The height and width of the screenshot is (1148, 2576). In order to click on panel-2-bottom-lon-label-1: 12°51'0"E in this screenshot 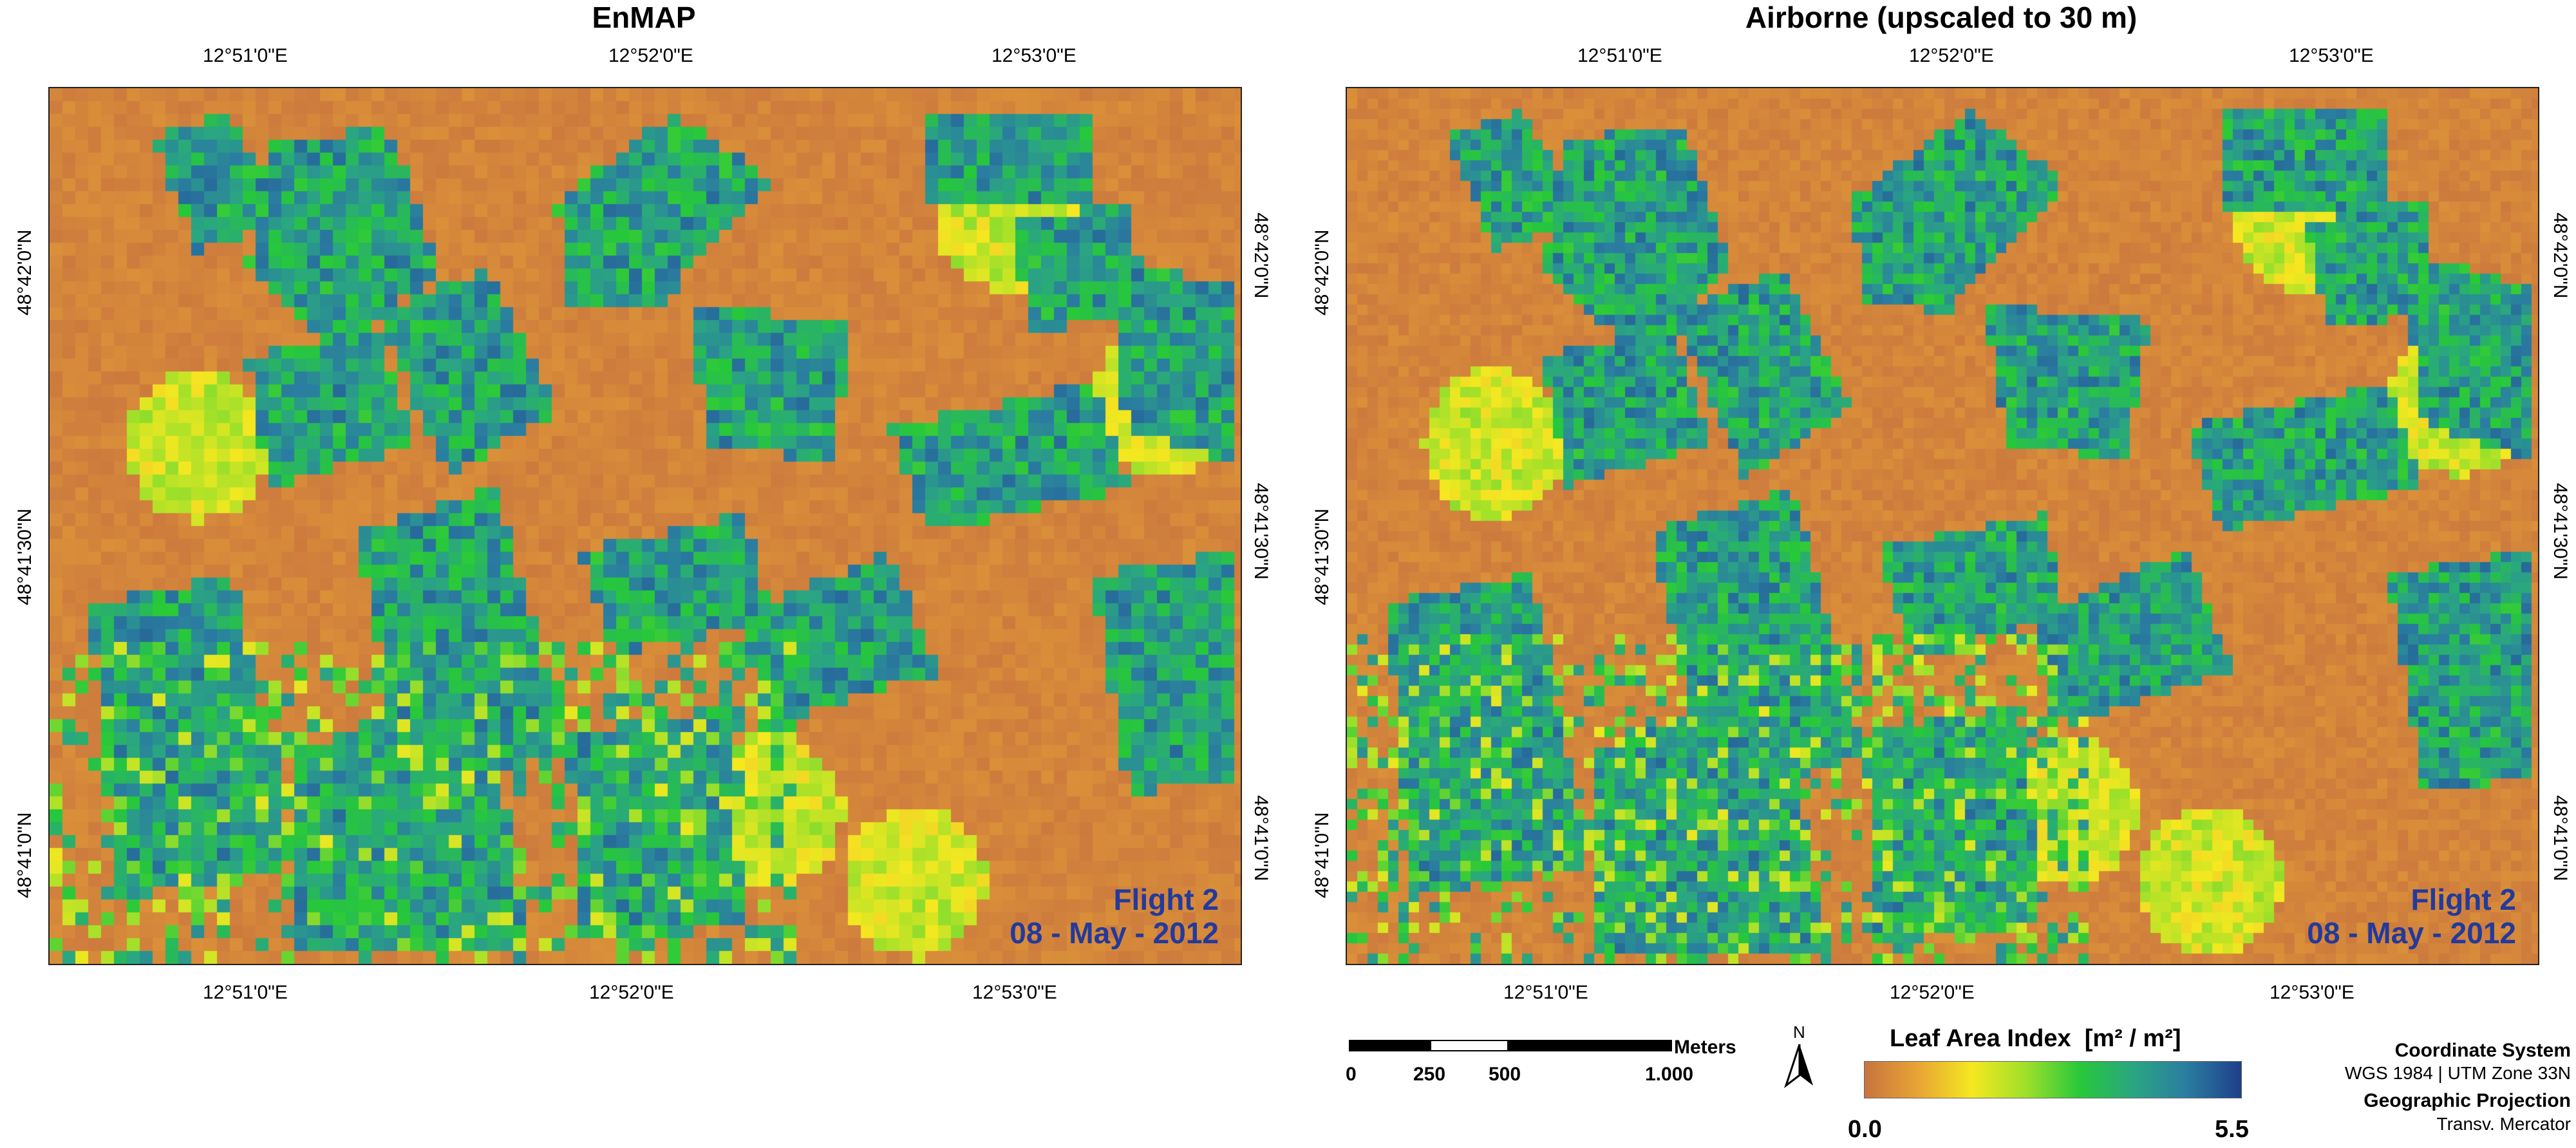, I will do `click(1545, 993)`.